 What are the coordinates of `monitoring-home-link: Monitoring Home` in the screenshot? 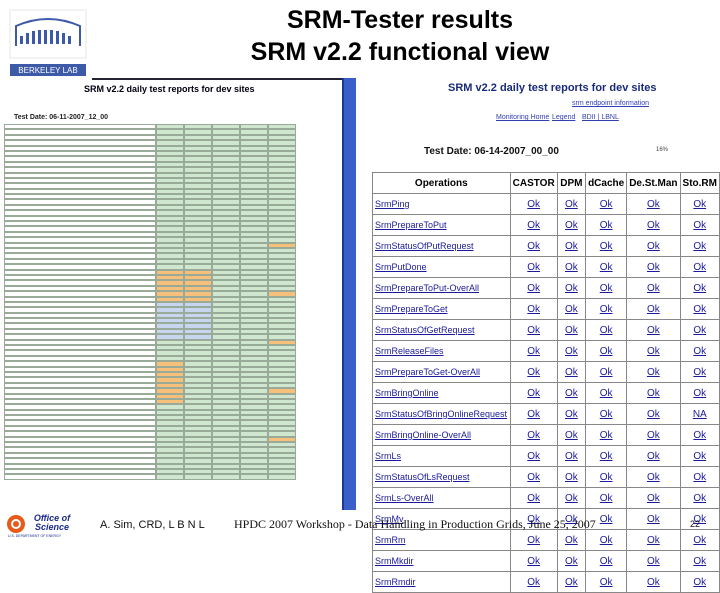 It's located at (523, 117).